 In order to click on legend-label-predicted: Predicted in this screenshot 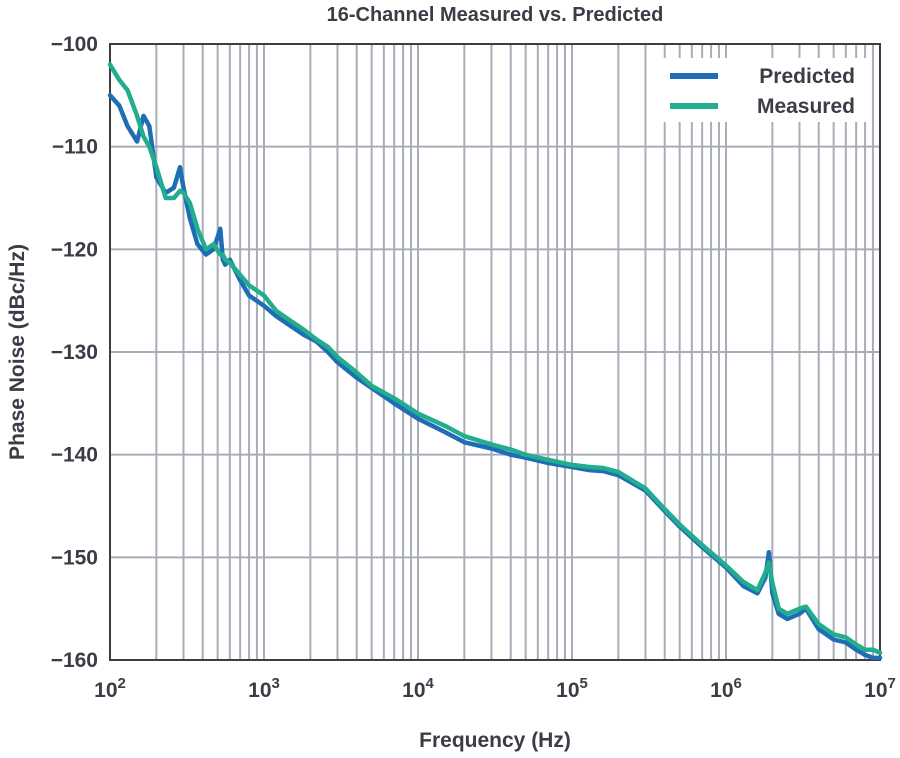, I will do `click(807, 76)`.